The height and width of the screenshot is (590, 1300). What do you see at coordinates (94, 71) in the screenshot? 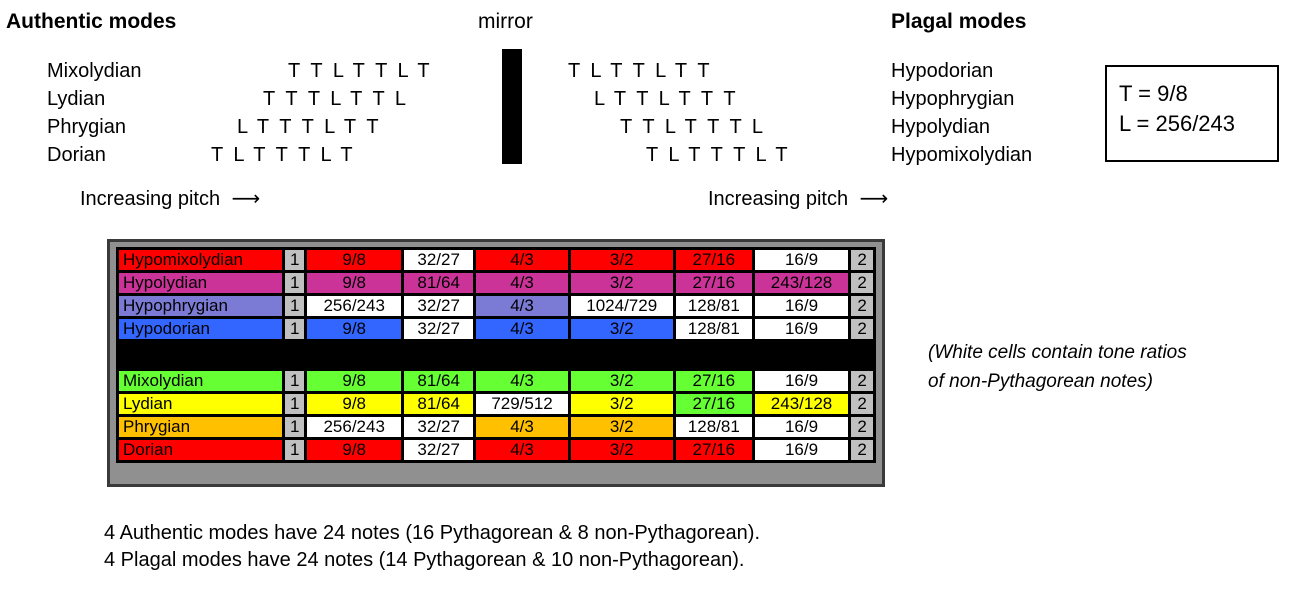
I see `authentic-mode-name: Mixolydian` at bounding box center [94, 71].